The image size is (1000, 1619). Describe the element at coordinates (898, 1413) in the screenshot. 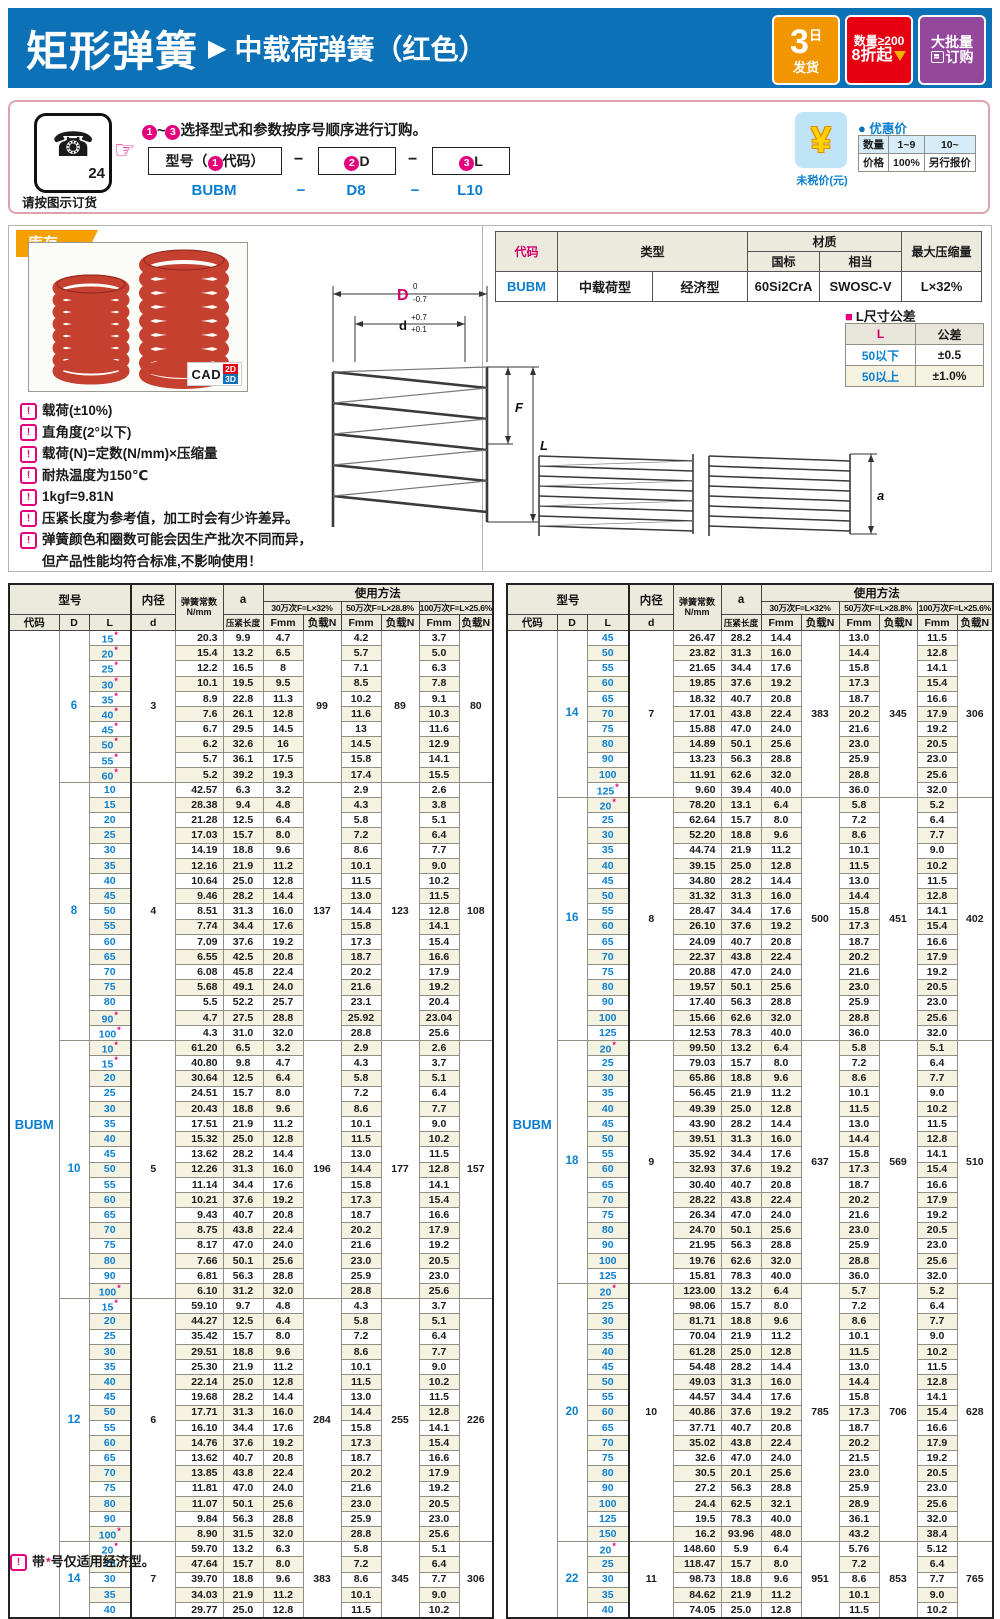

I see `load50-cell: 706` at that location.